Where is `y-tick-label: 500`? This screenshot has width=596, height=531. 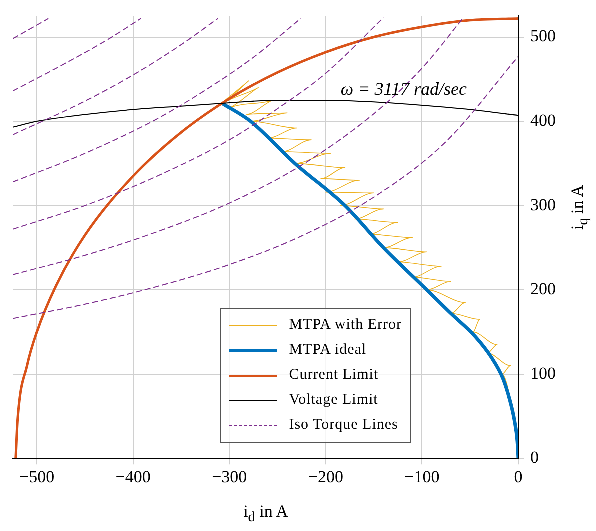
y-tick-label: 500 is located at coordinates (543, 36).